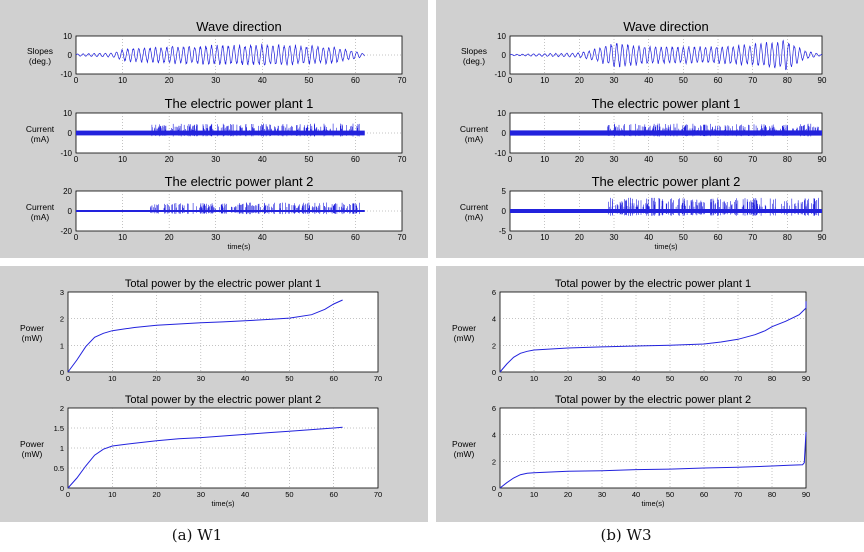 Image resolution: width=864 pixels, height=552 pixels. Describe the element at coordinates (40, 207) in the screenshot. I see `y-axis-label: Current` at that location.